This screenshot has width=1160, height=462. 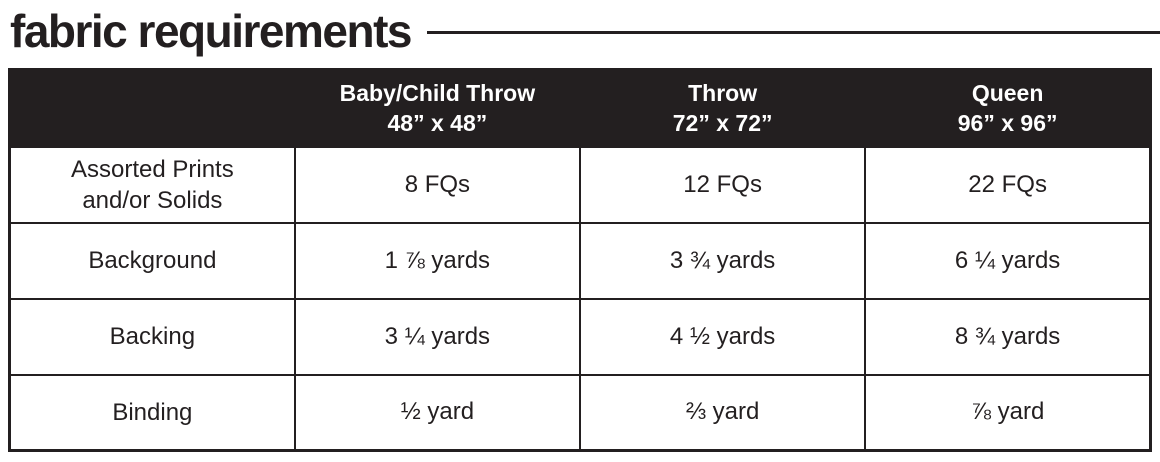 I want to click on section-header: fabric requirements, so click(x=580, y=29).